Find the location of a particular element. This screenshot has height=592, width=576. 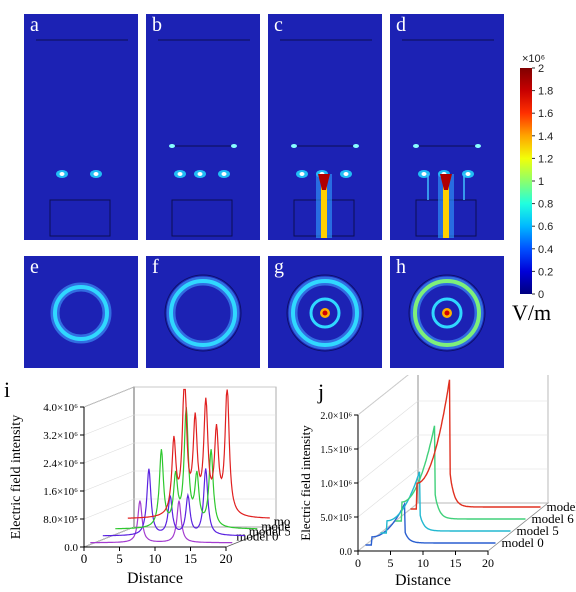

colorbar-unit: V/m is located at coordinates (531, 312).